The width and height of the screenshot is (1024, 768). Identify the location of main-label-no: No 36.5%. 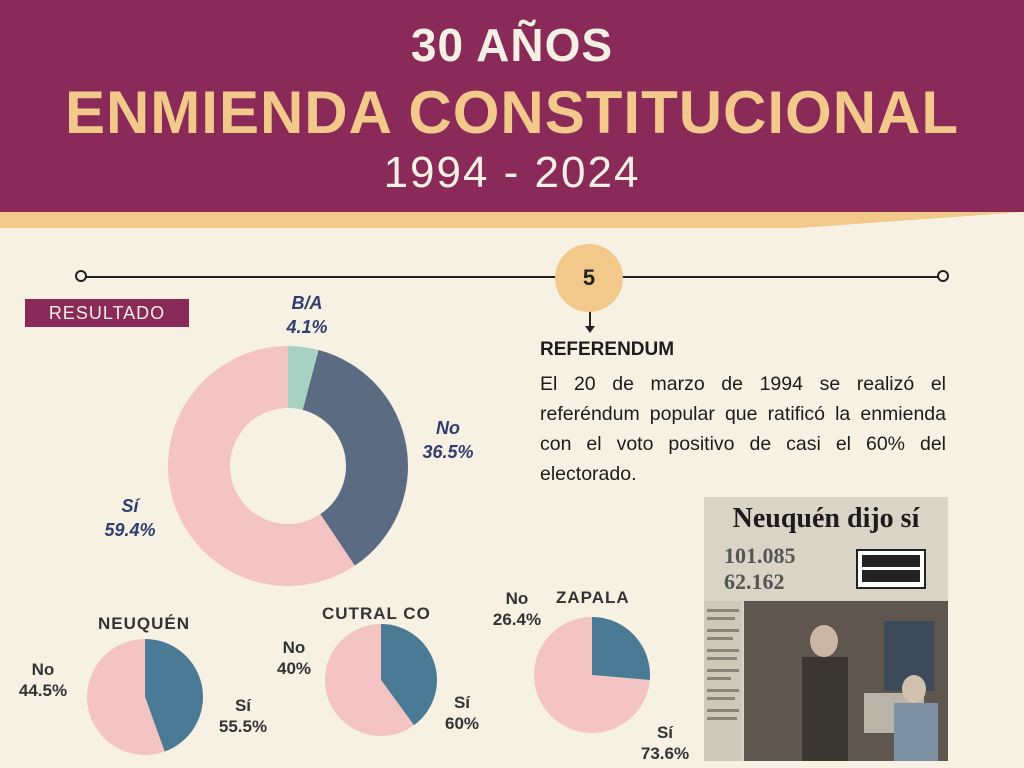
(448, 440).